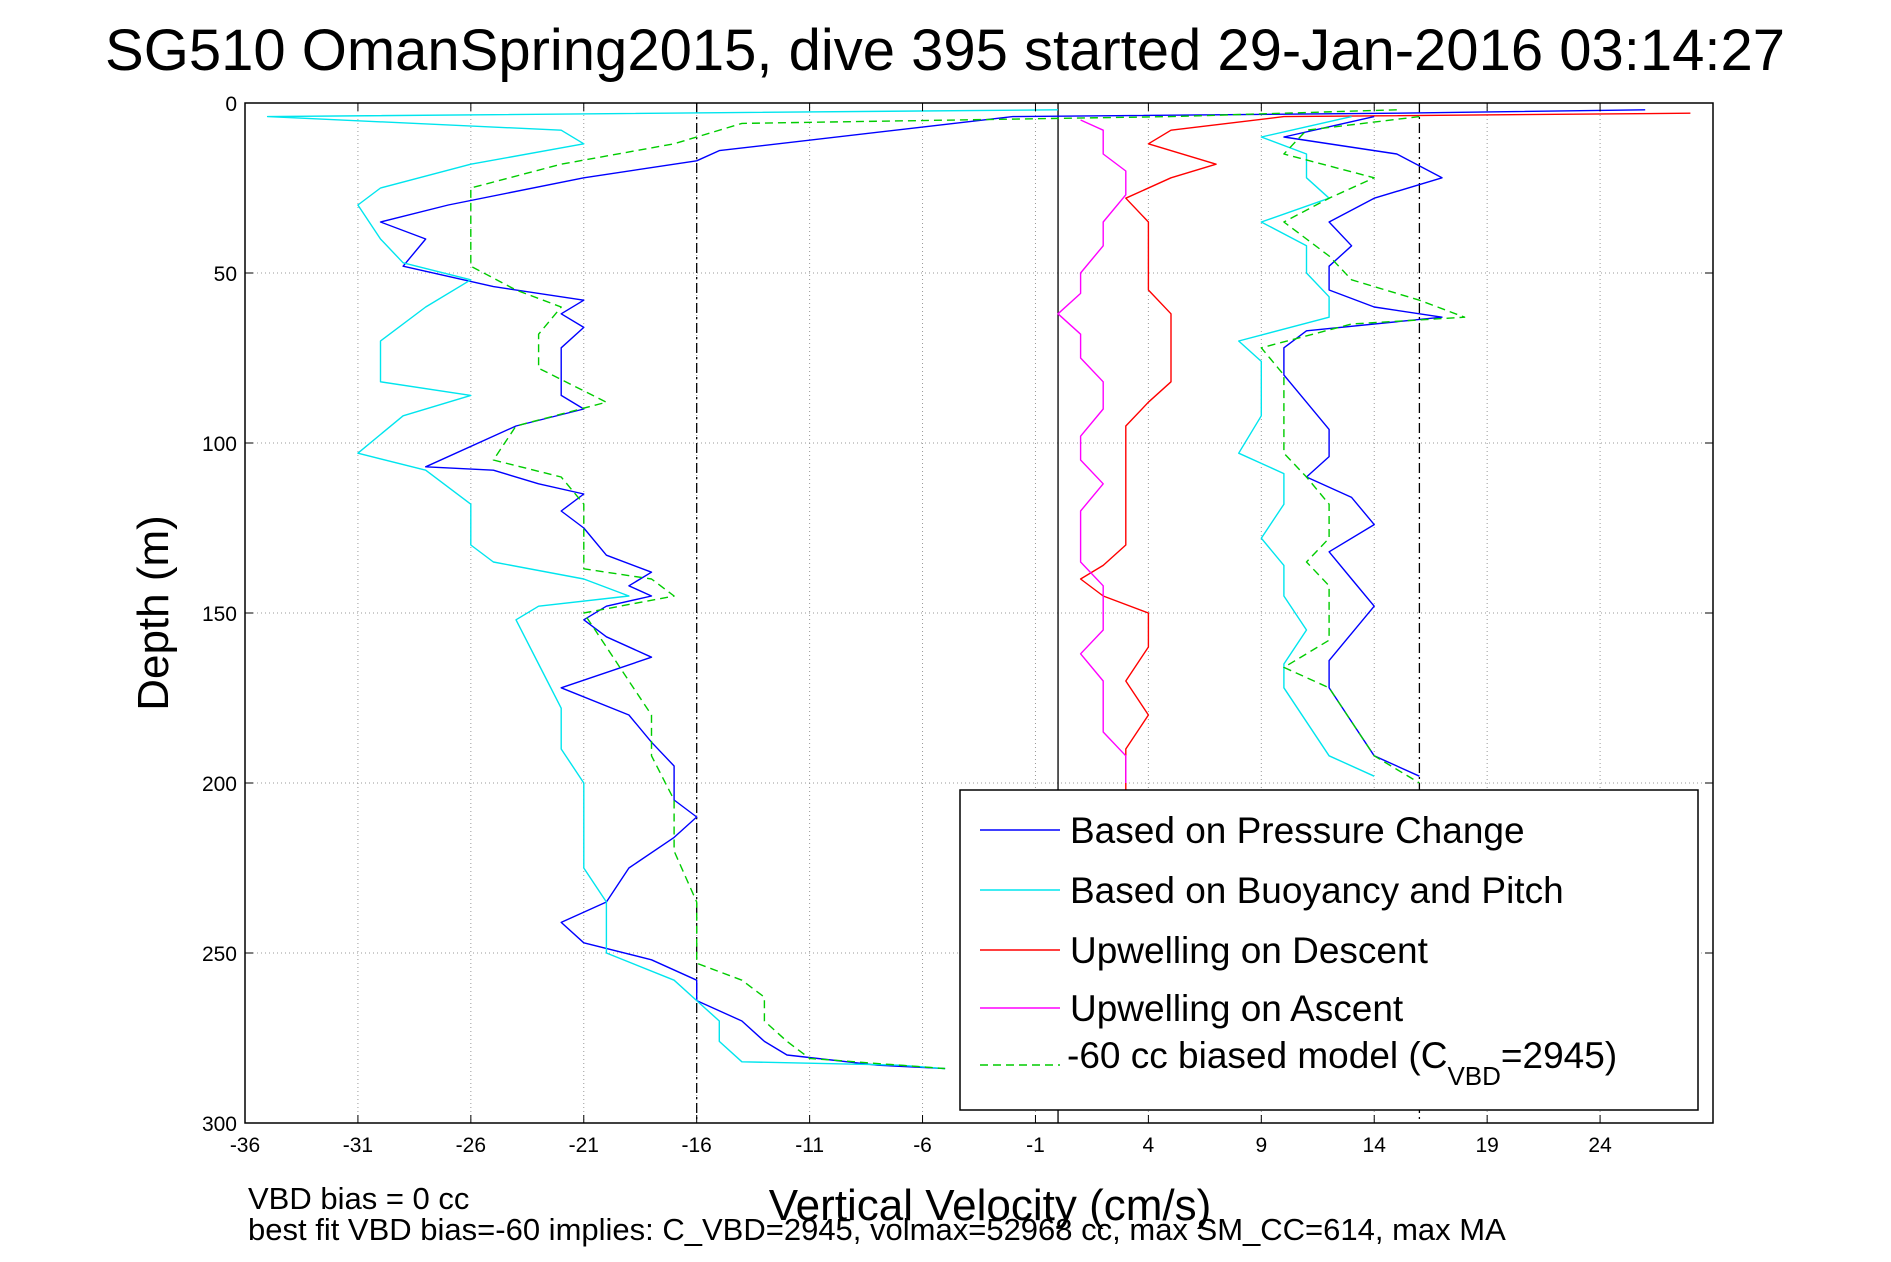 Image resolution: width=1891 pixels, height=1262 pixels. What do you see at coordinates (358, 1198) in the screenshot?
I see `annotation-vbd-bias: VBD bias = 0 cc` at bounding box center [358, 1198].